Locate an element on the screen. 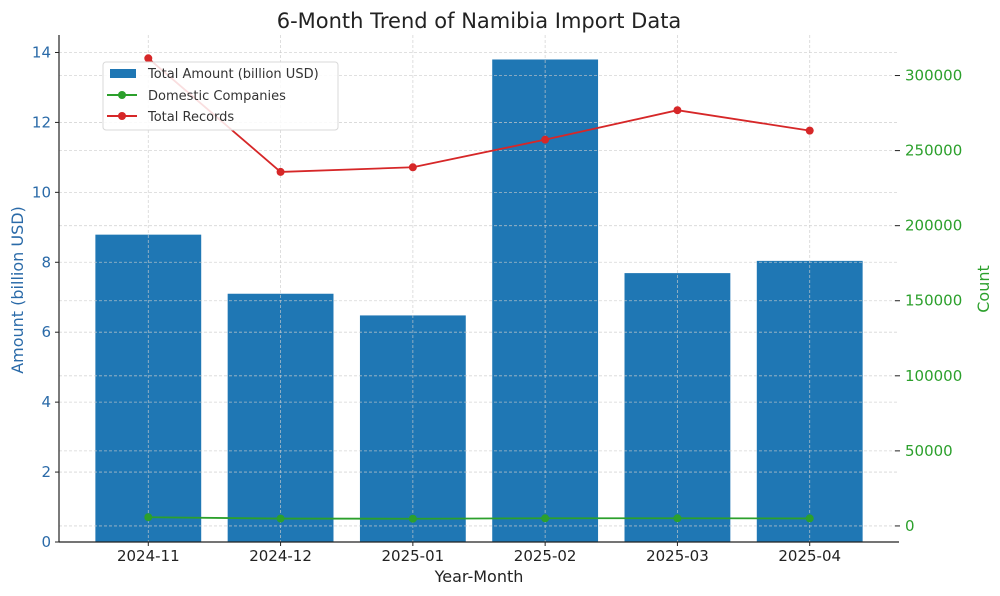  x-axis-label: Year-Month is located at coordinates (479, 576).